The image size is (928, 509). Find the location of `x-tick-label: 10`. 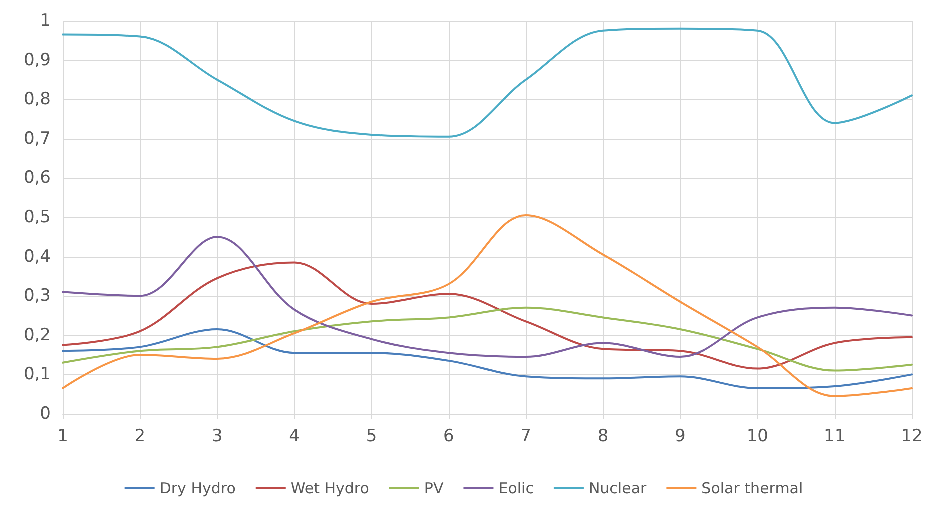

x-tick-label: 10 is located at coordinates (757, 436).